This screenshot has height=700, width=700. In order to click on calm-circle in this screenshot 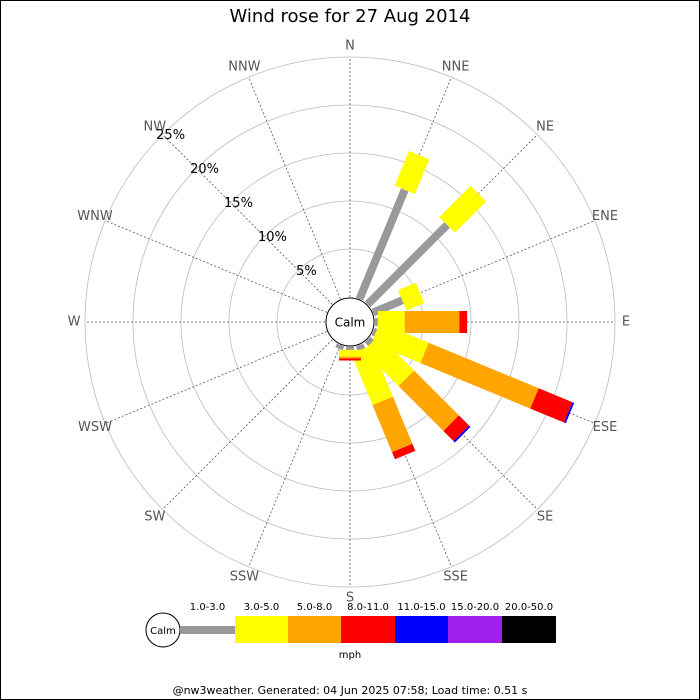, I will do `click(350, 322)`.